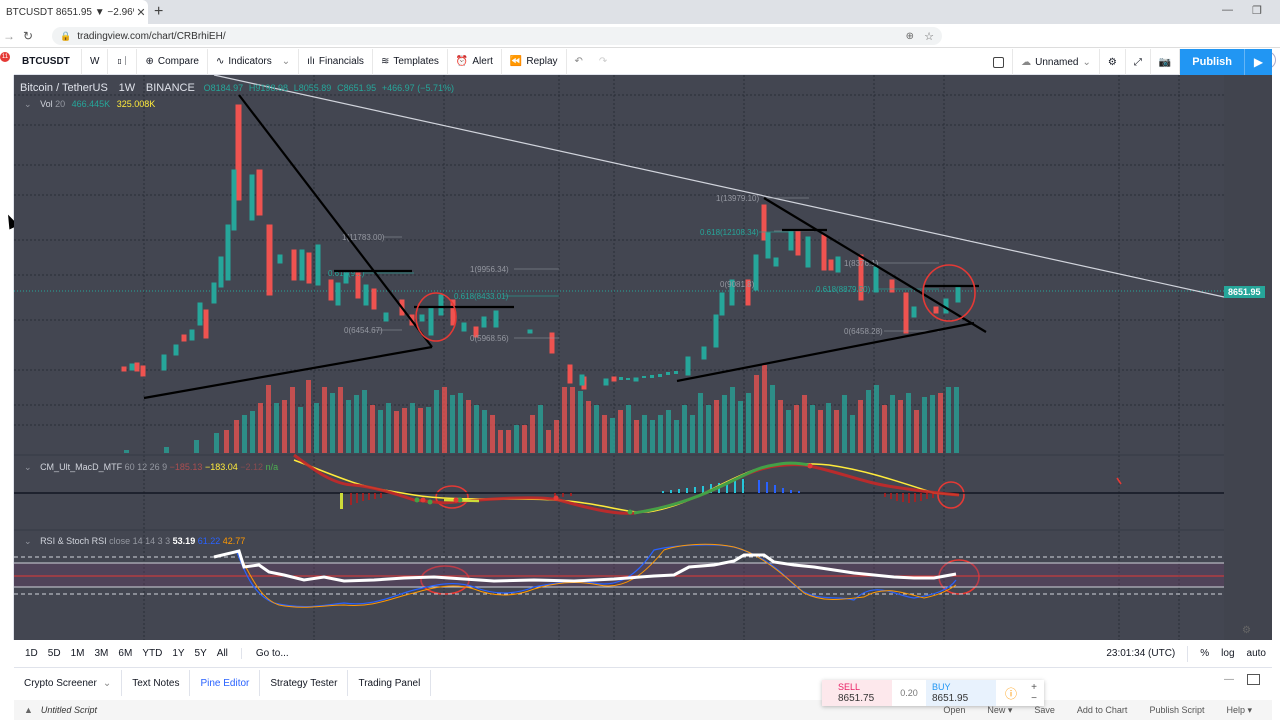 This screenshot has width=1280, height=720. I want to click on templates-button: ≋ Templates, so click(410, 61).